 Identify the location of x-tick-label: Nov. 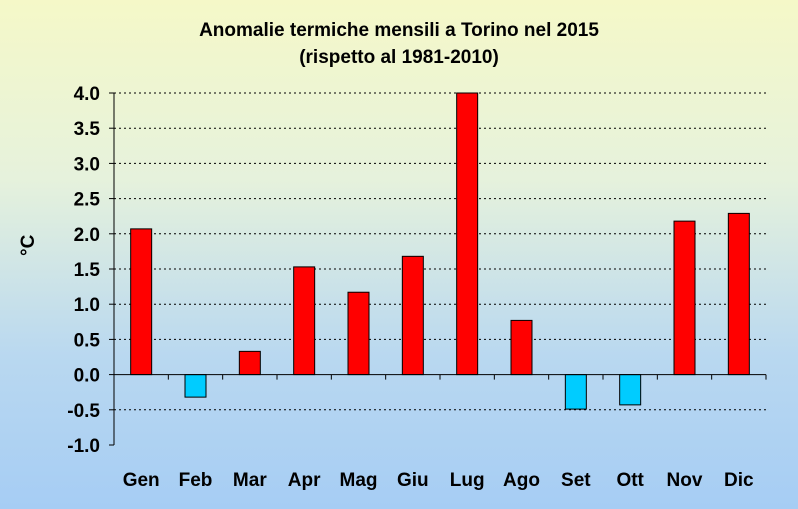
(685, 480).